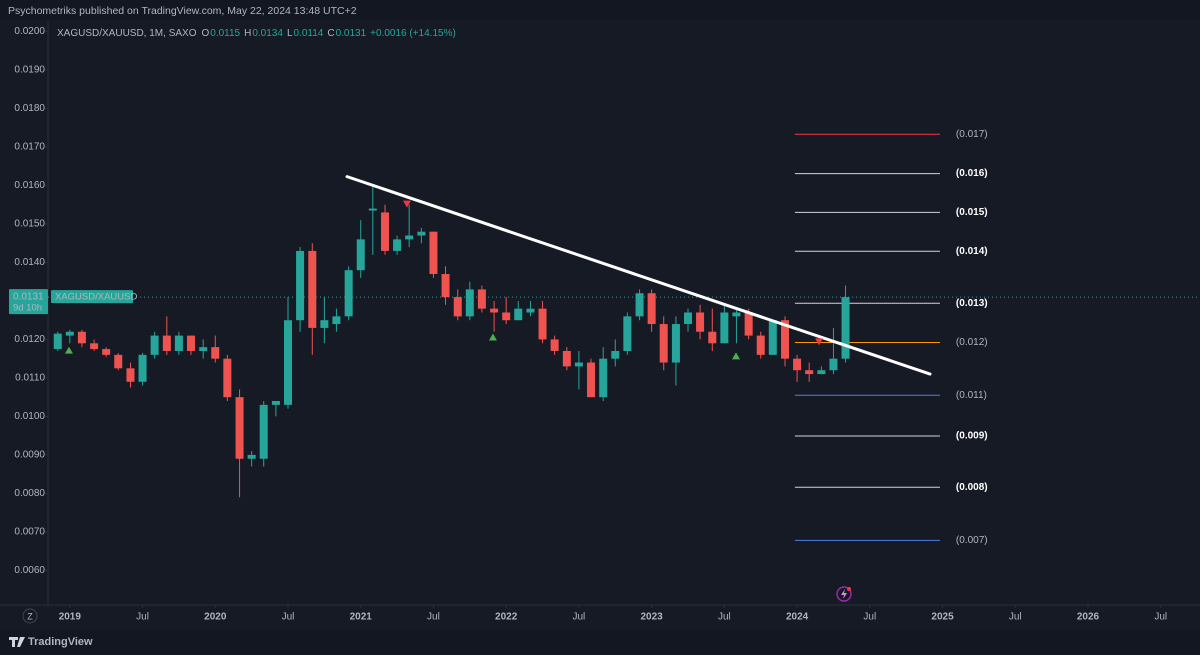 The height and width of the screenshot is (655, 1200). What do you see at coordinates (972, 134) in the screenshot?
I see `level-label: (0.017)` at bounding box center [972, 134].